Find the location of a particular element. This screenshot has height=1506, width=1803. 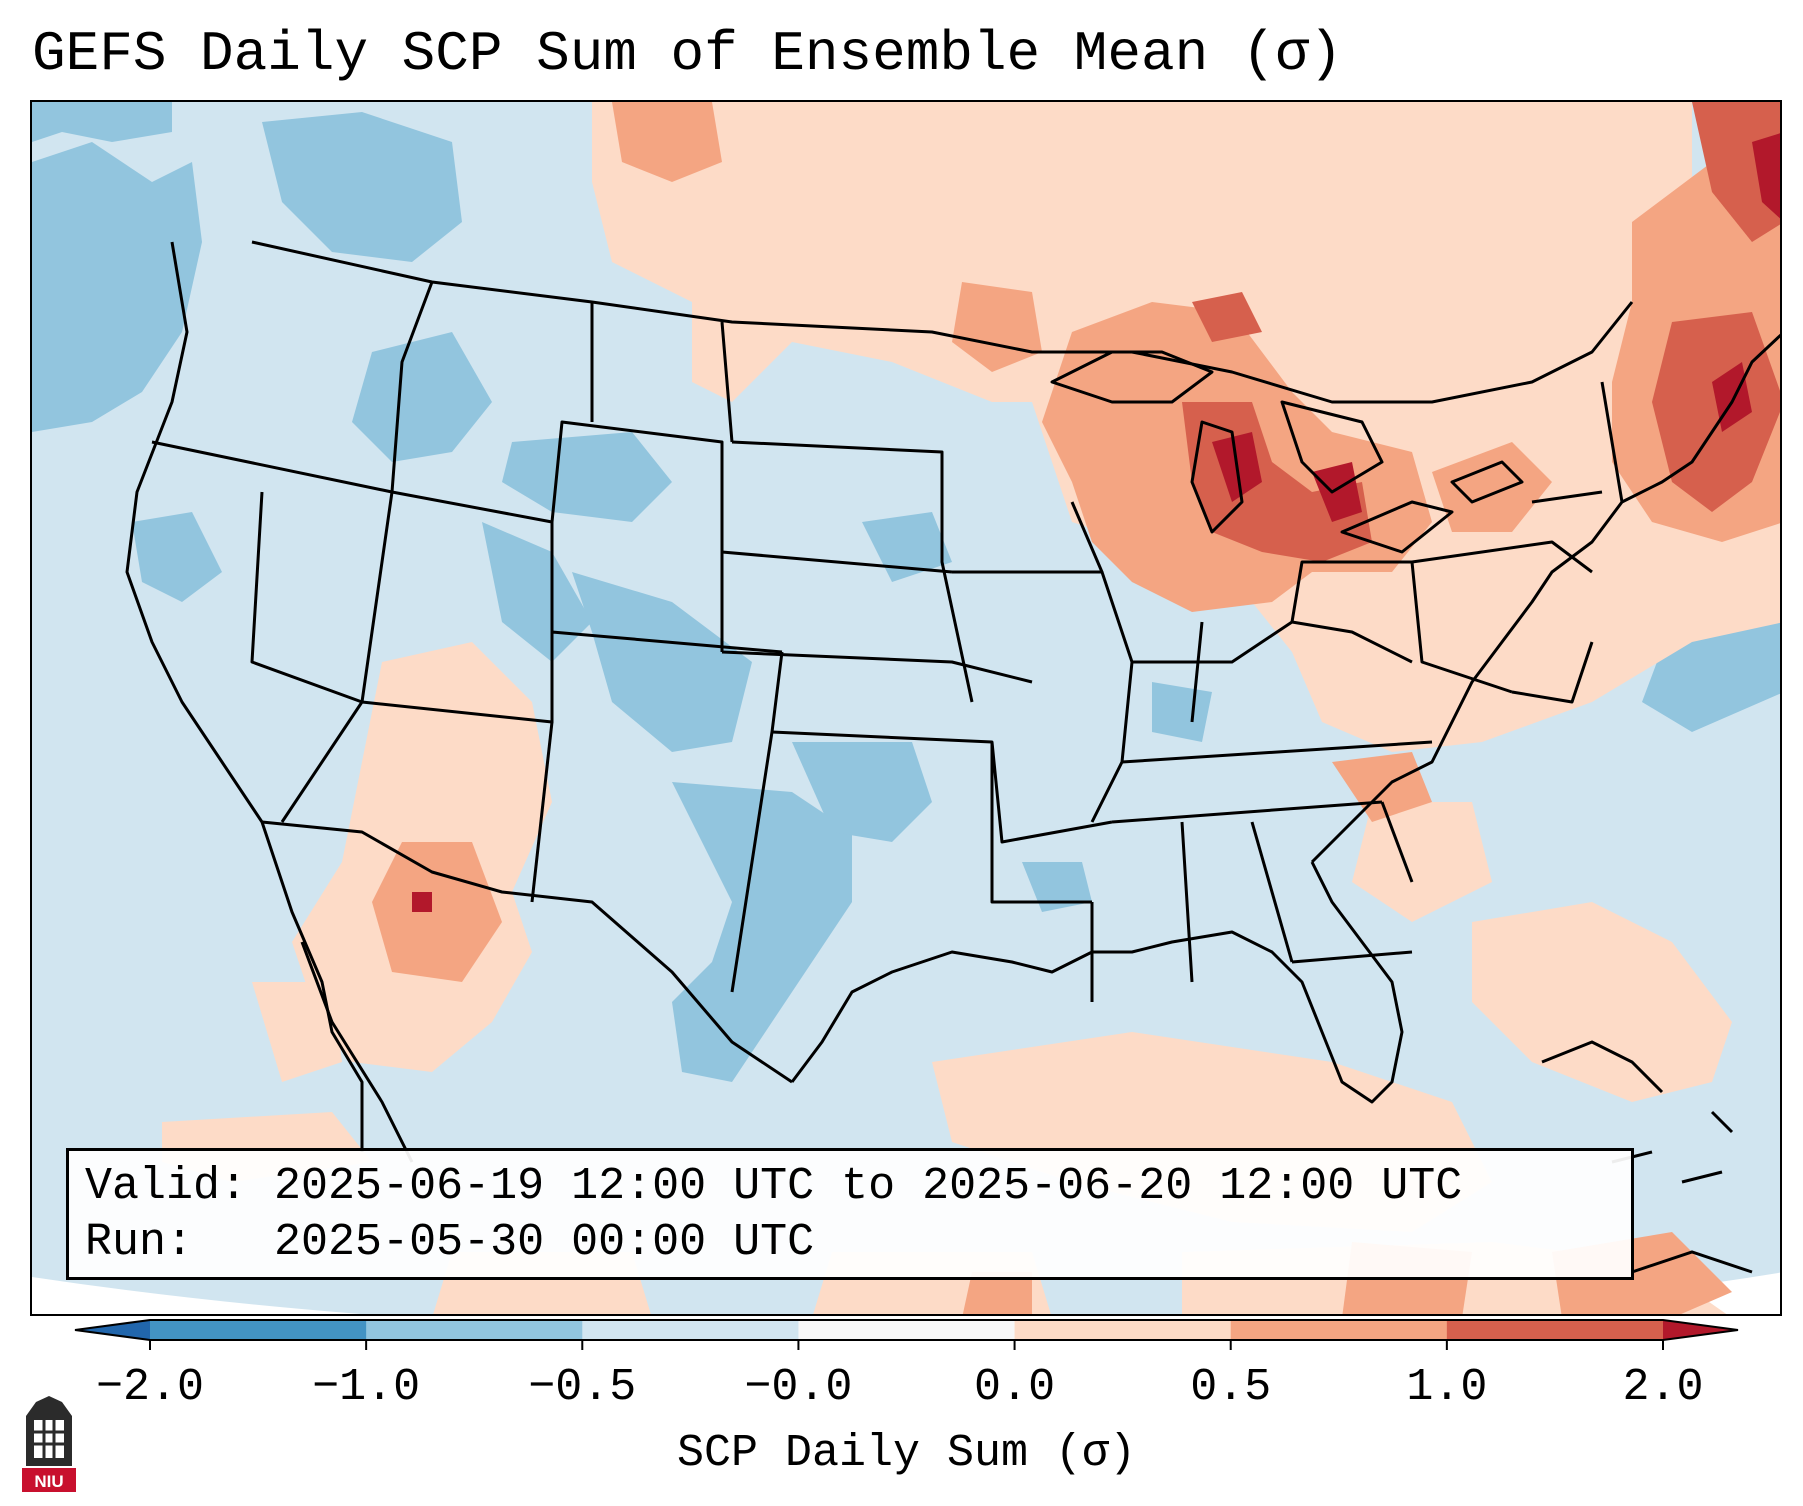

colorbar-outline is located at coordinates (906, 1330).